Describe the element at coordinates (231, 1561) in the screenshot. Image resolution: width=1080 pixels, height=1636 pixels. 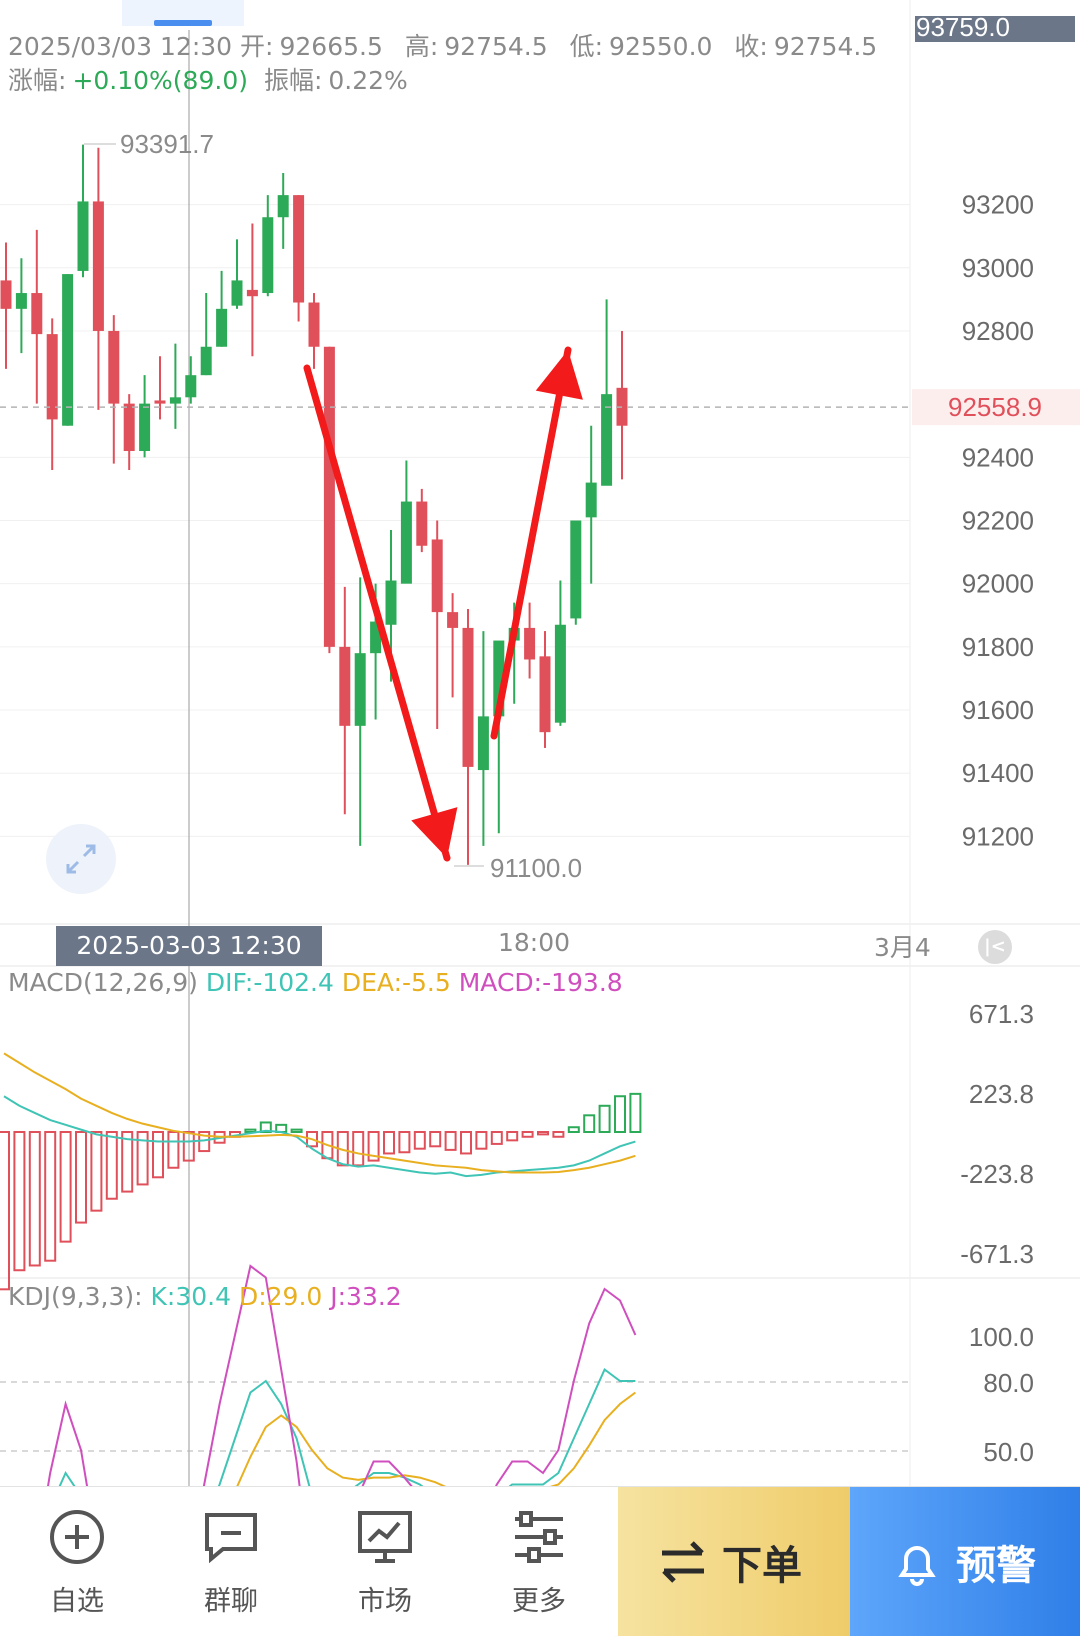
I see `nav-group-chat: 群聊` at that location.